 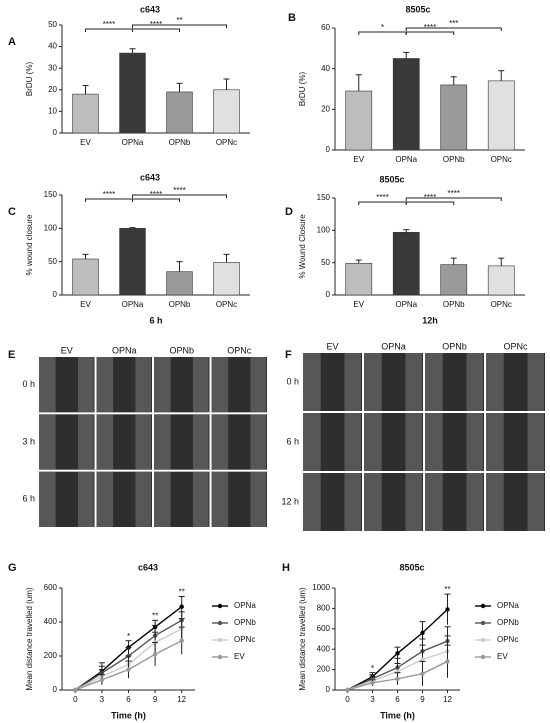 What do you see at coordinates (325, 27) in the screenshot?
I see `y-tick-label: 60` at bounding box center [325, 27].